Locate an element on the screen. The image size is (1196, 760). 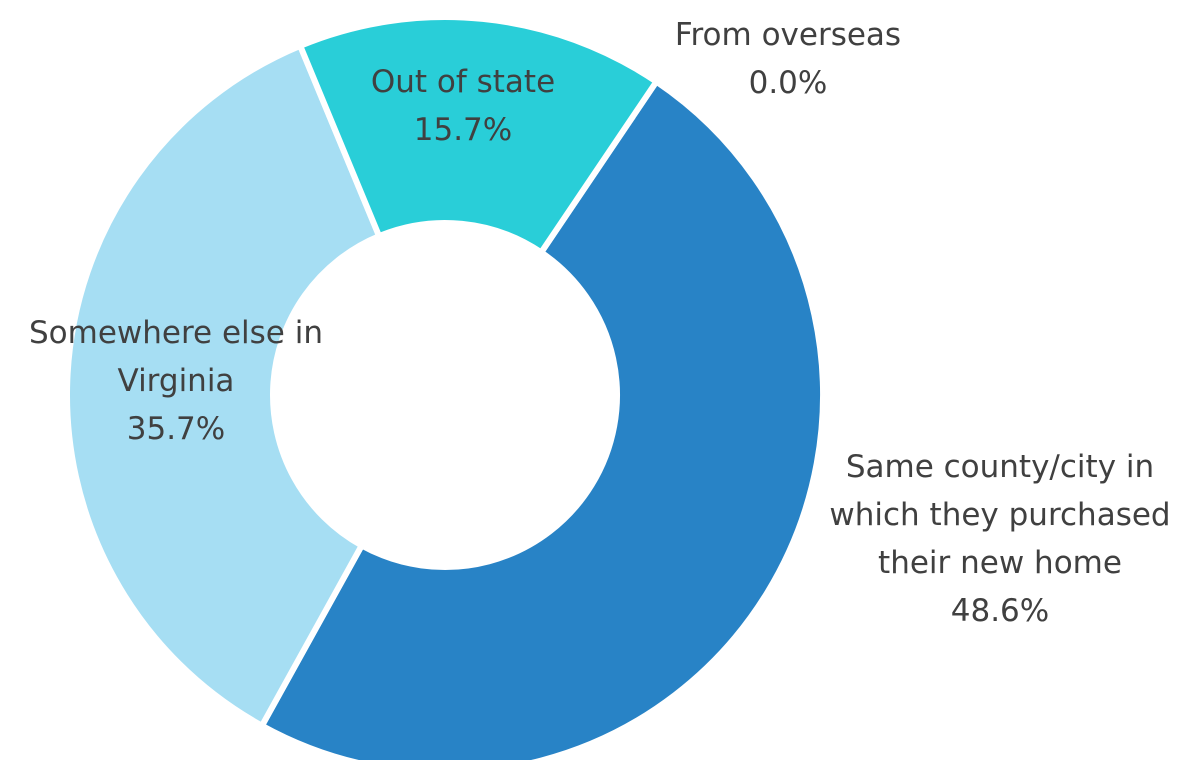
slice-label-out-of-state: Out of state 15.7% is located at coordinates (463, 106).